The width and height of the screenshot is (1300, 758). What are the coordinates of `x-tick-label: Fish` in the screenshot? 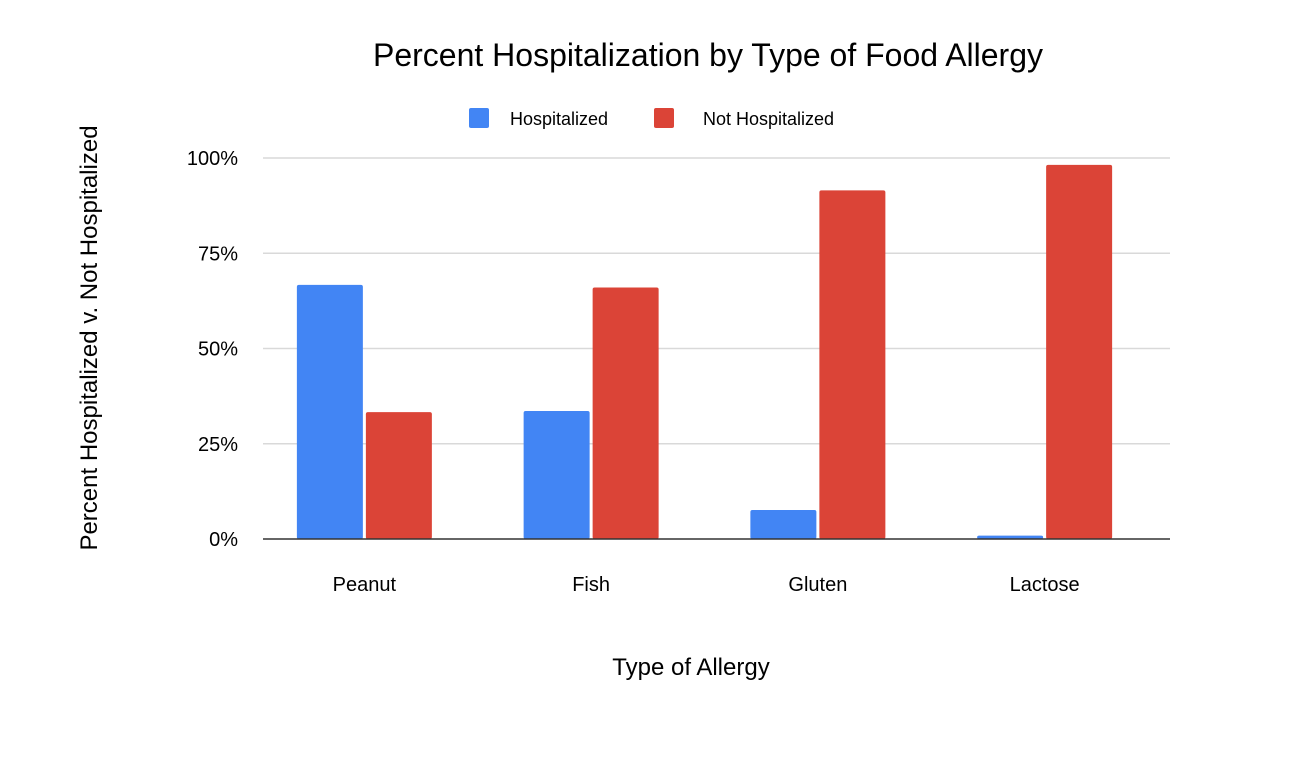 It's located at (591, 585).